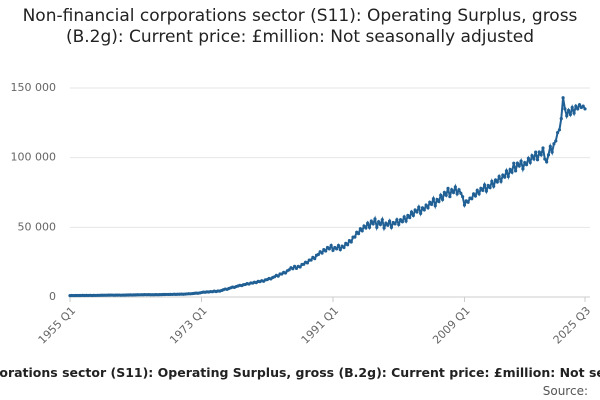 Image resolution: width=600 pixels, height=400 pixels. I want to click on x-tick-label: 1973 Q1, so click(188, 325).